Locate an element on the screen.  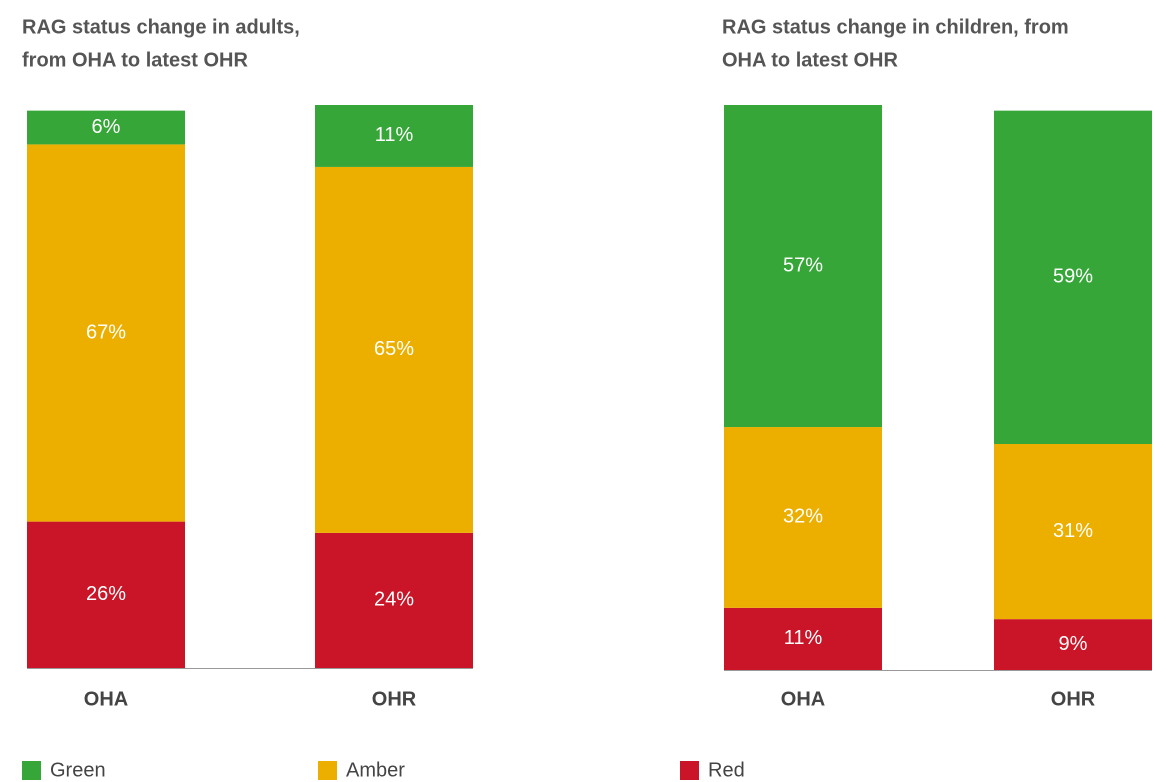
data-label: 24% is located at coordinates (394, 600).